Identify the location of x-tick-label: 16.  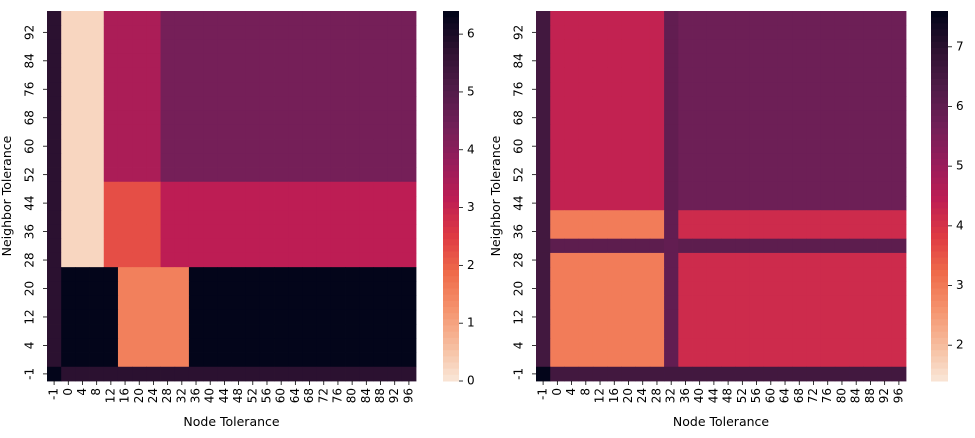
(614, 395).